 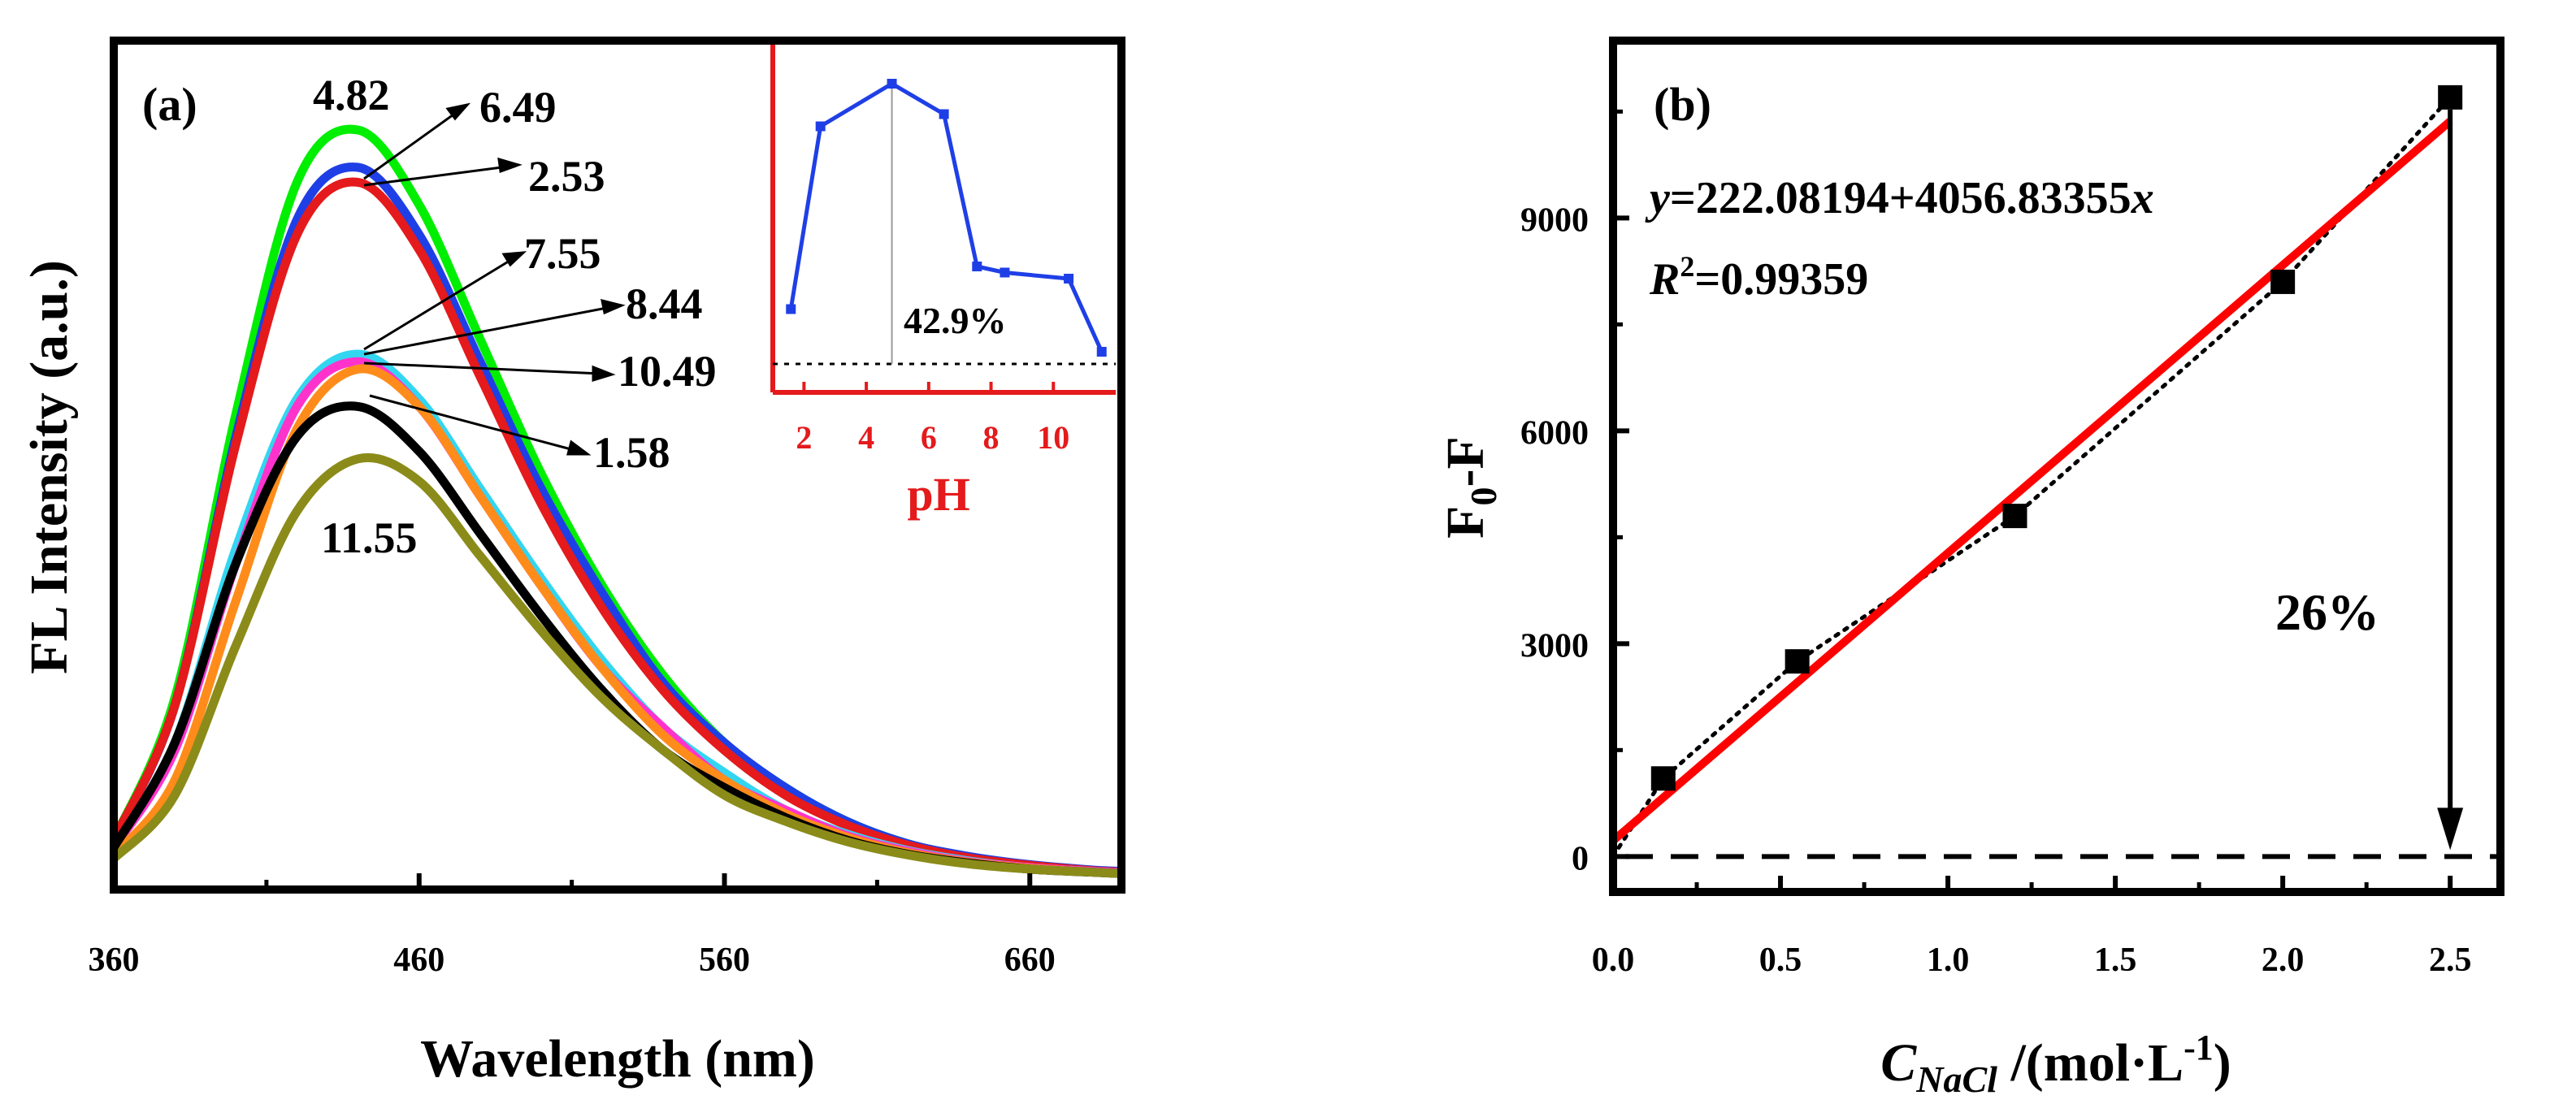 I want to click on b-x-tick-label: 2.0, so click(x=2283, y=961).